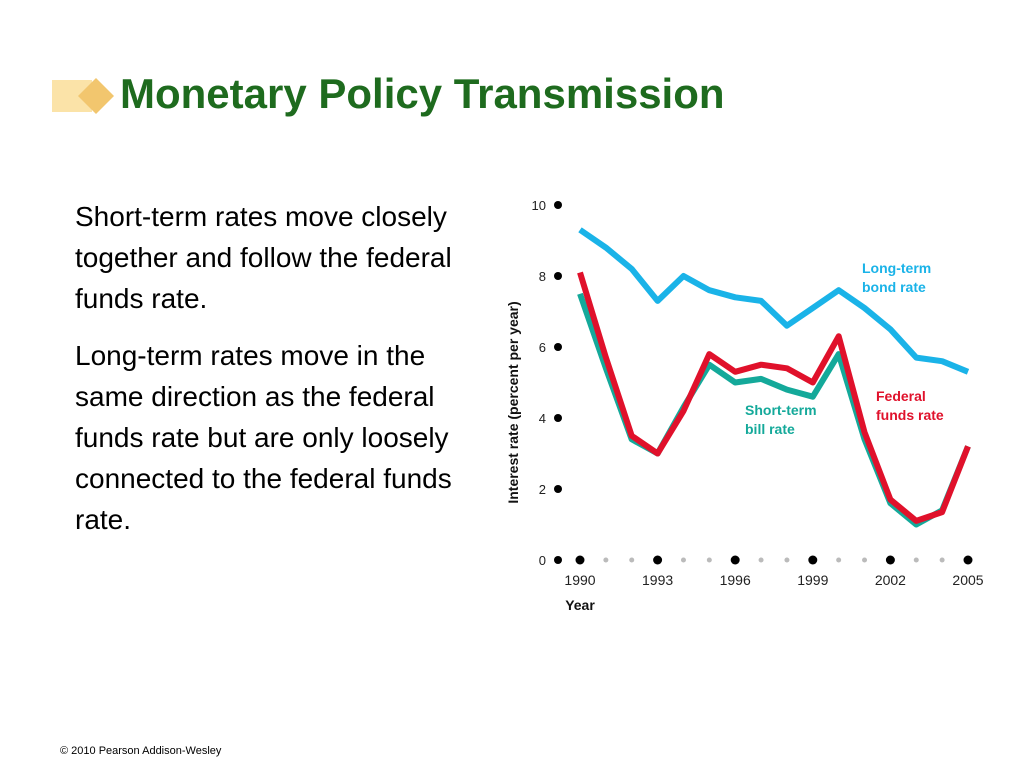  Describe the element at coordinates (774, 301) in the screenshot. I see `series-line-long-term-bond-rate` at that location.